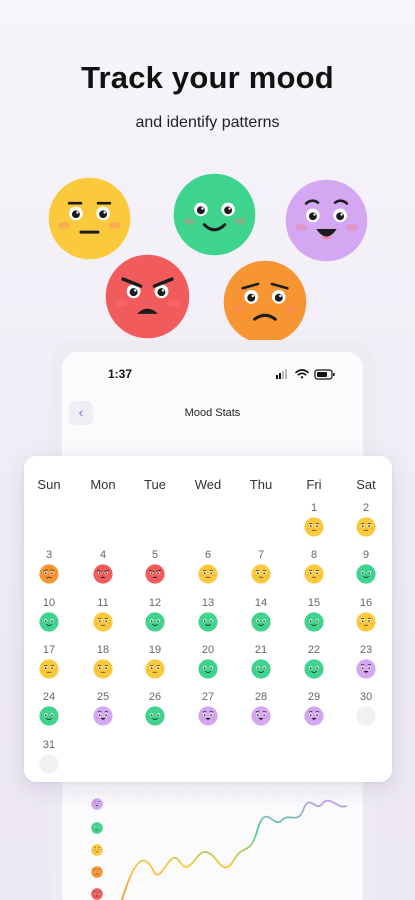  Describe the element at coordinates (366, 555) in the screenshot. I see `calendar-day-number: 9` at that location.